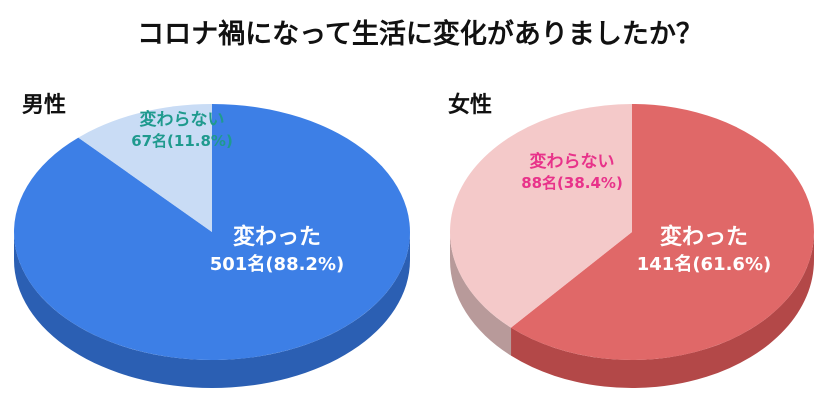 The image size is (840, 420). What do you see at coordinates (420, 34) in the screenshot?
I see `chart-title: コロナ禍になって生活に変化がありましたか？` at bounding box center [420, 34].